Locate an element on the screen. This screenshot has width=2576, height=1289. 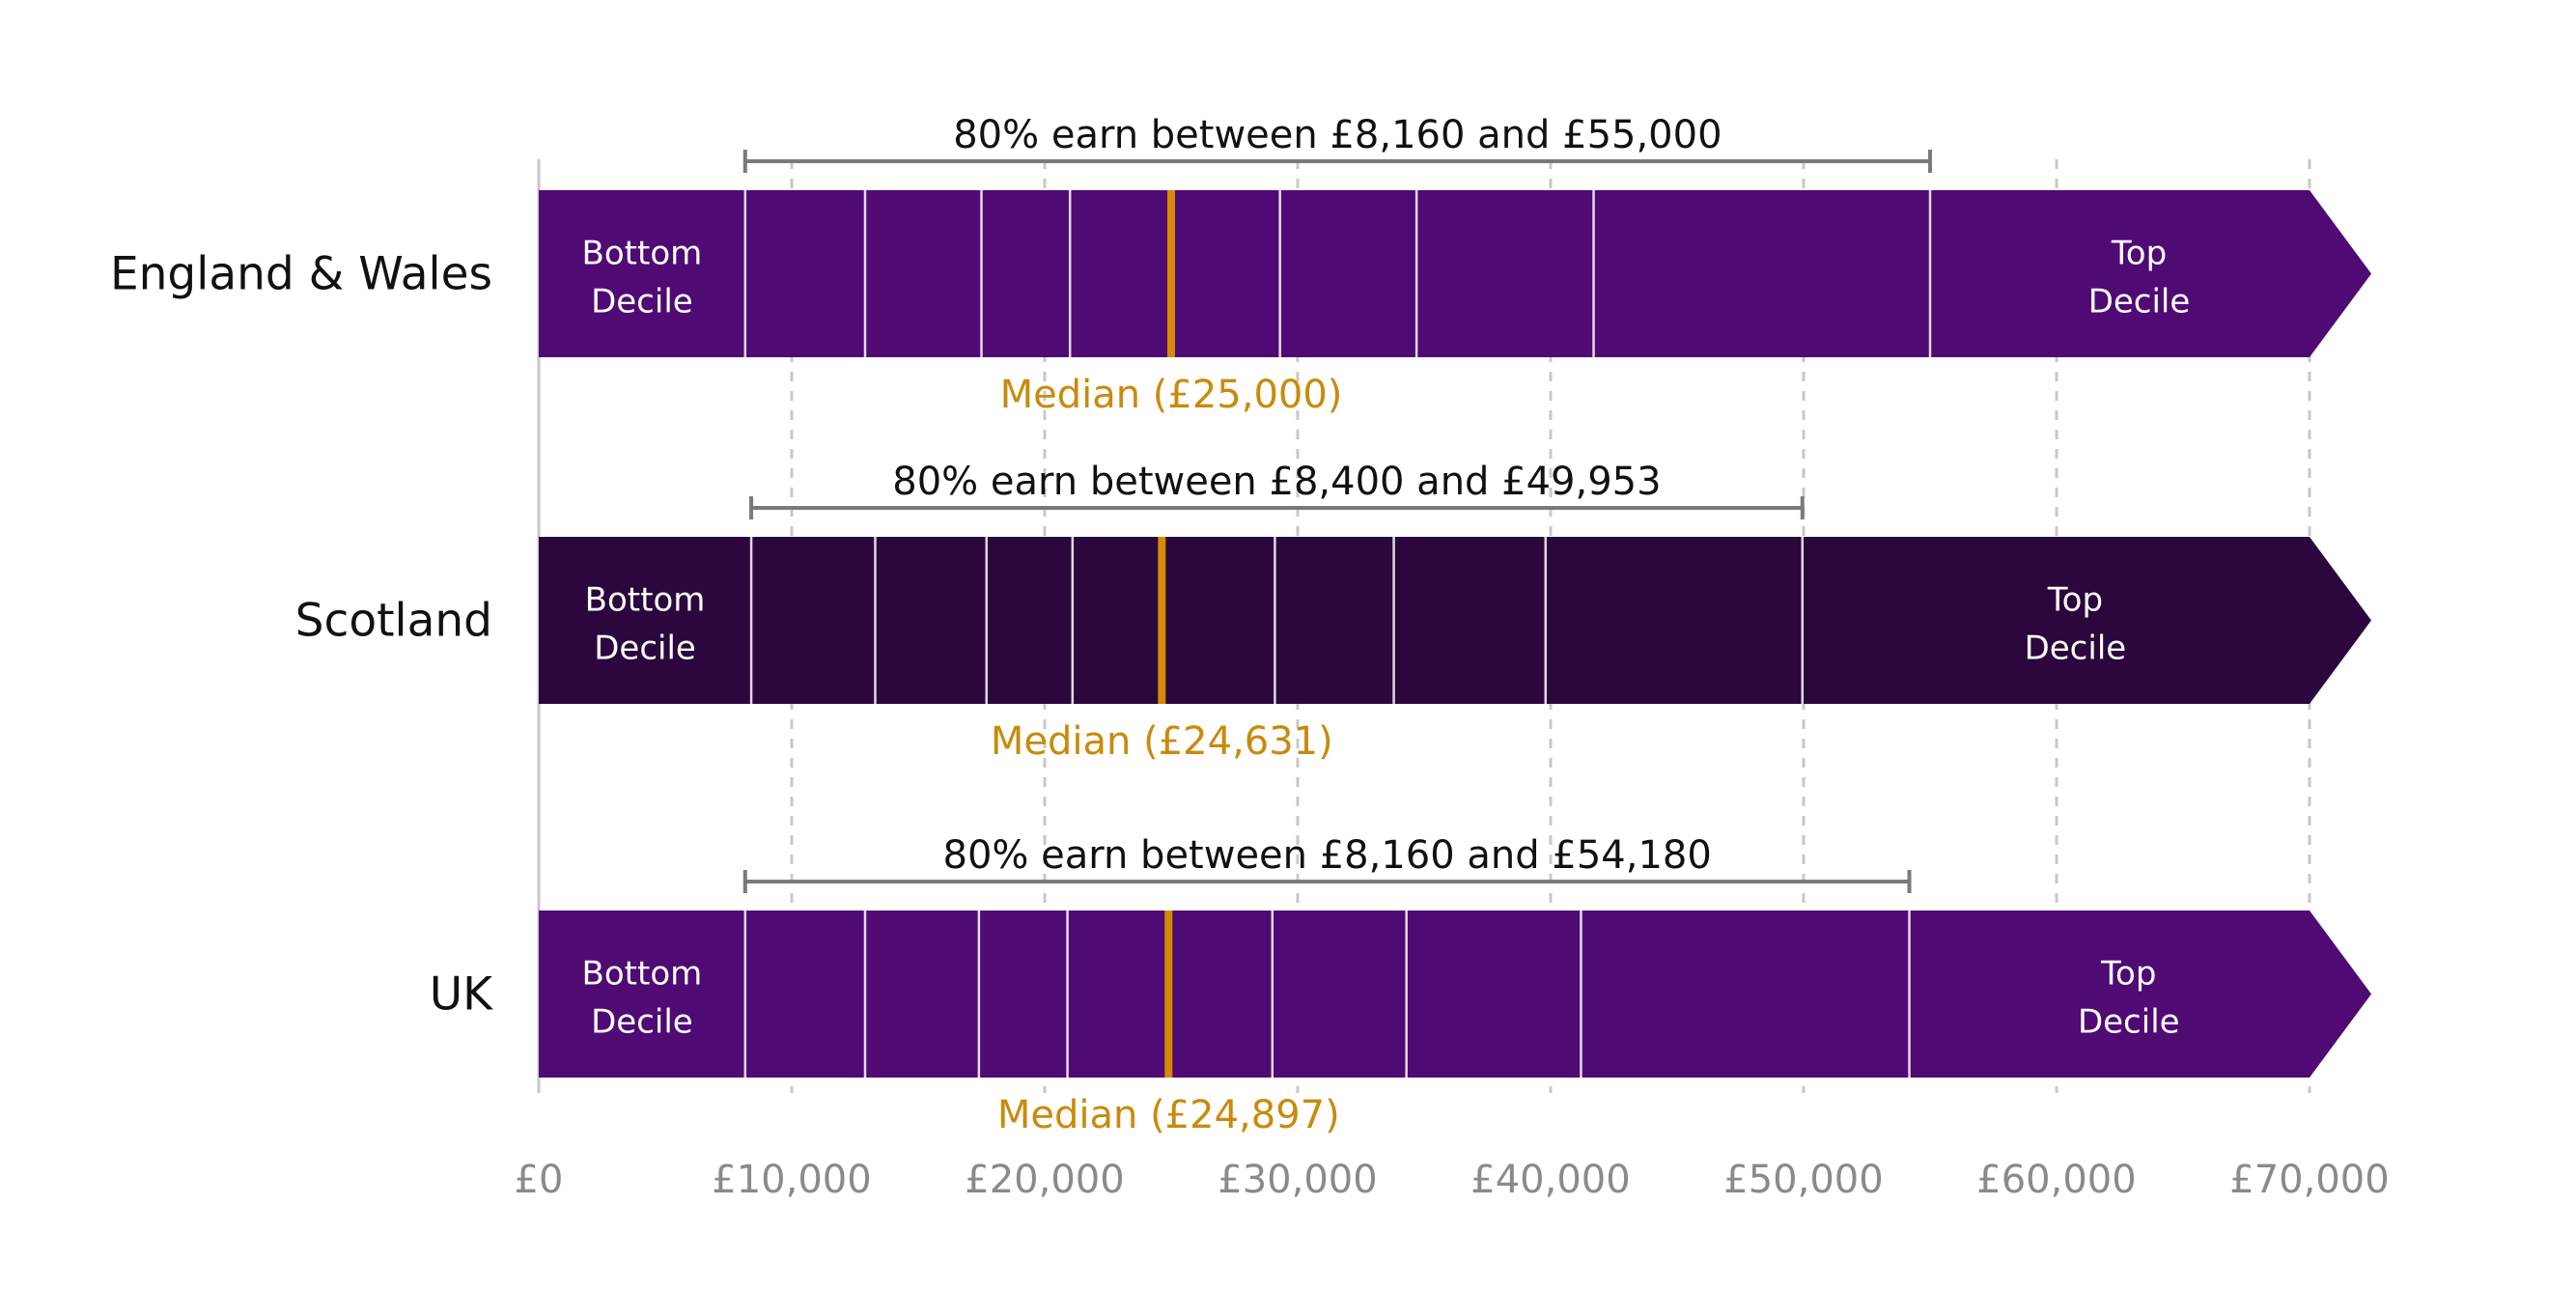
x-tick-label: £50,000 is located at coordinates (1803, 1180).